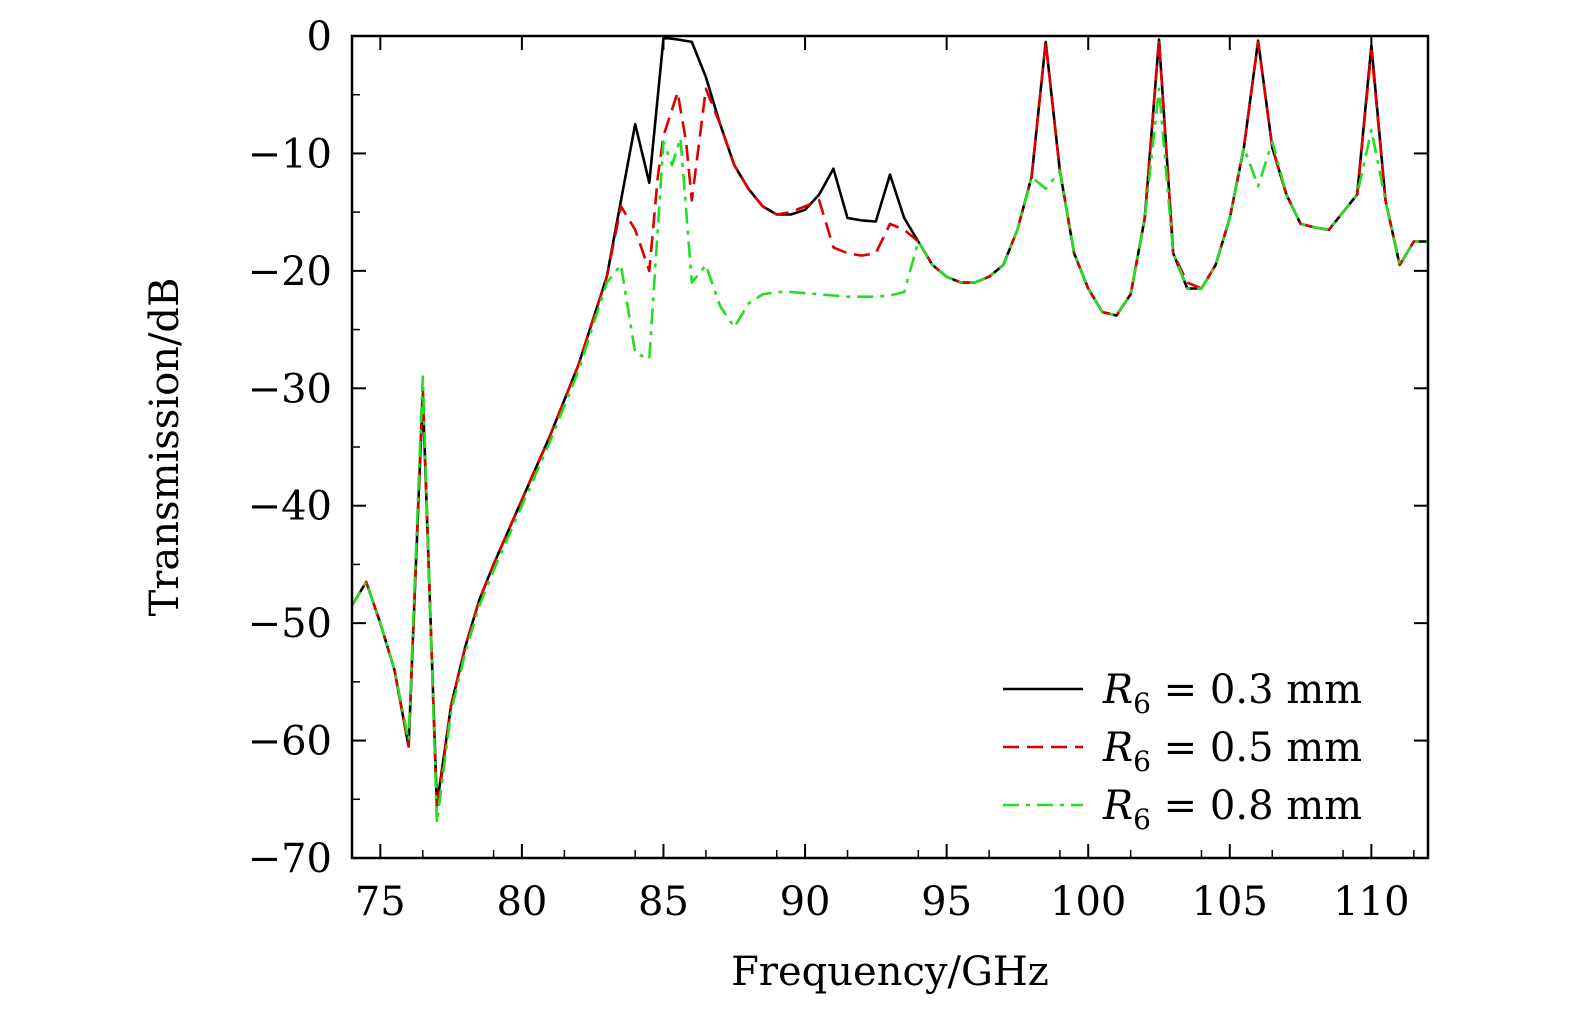 This screenshot has height=1014, width=1575. I want to click on x-axis-title: Frequency/GHz, so click(890, 972).